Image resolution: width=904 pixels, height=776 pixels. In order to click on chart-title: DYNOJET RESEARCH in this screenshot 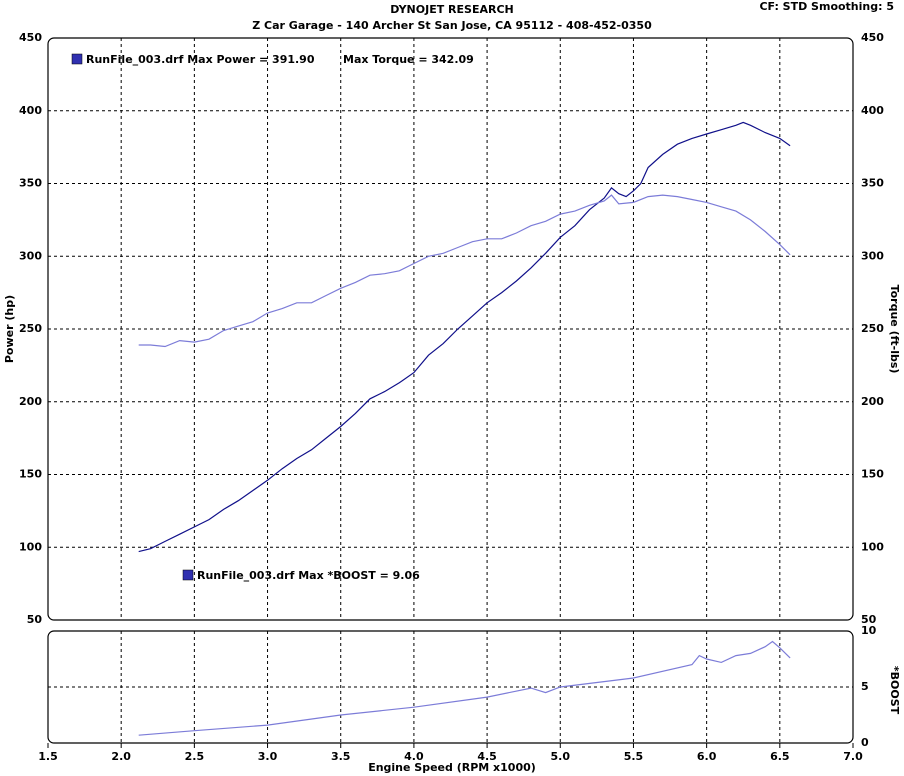, I will do `click(451, 9)`.